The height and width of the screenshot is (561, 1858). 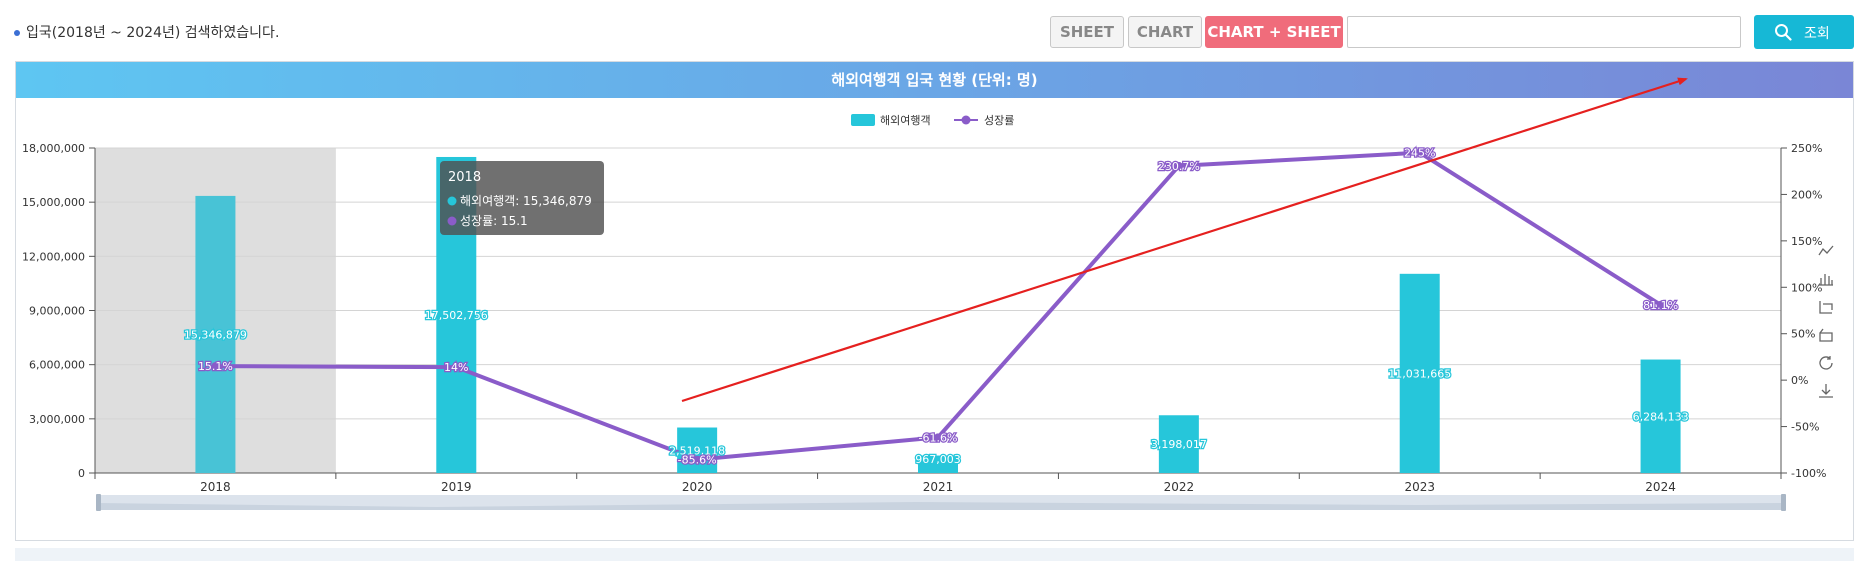 What do you see at coordinates (452, 201) in the screenshot?
I see `tooltip-dot-bar` at bounding box center [452, 201].